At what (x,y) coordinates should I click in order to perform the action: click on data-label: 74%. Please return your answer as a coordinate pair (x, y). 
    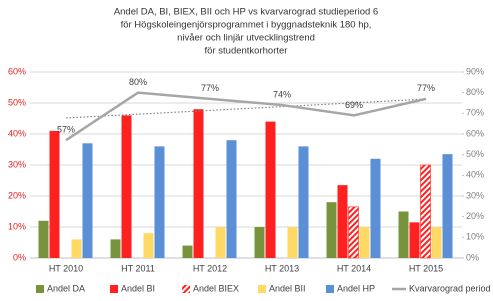
    Looking at the image, I should click on (282, 94).